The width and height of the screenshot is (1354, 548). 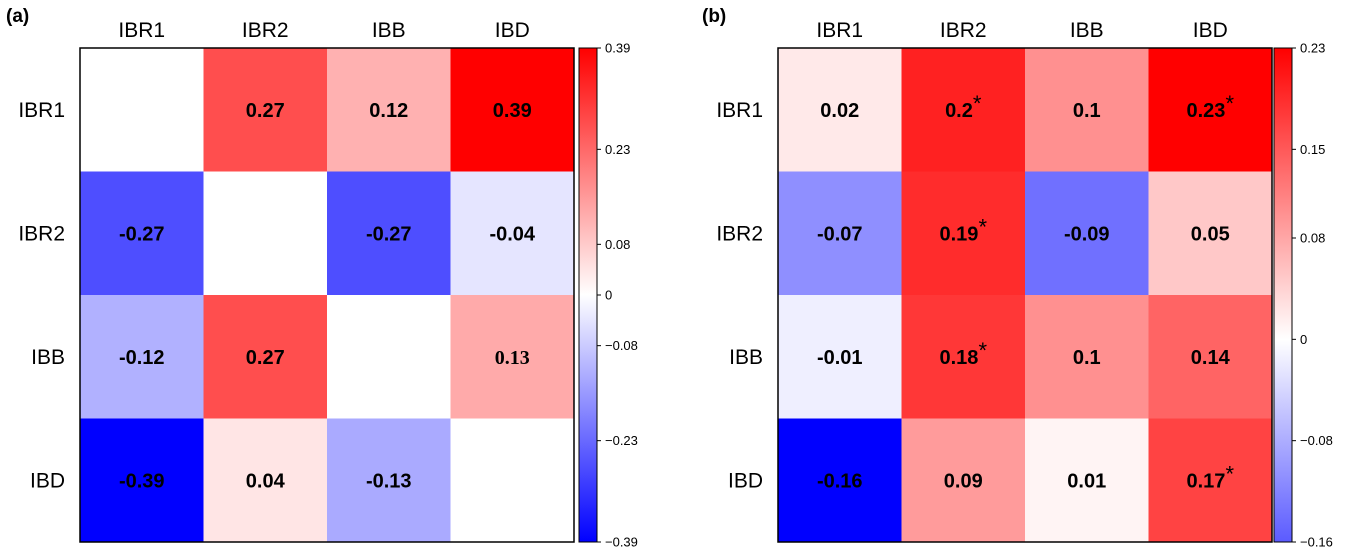 I want to click on colorbar-tick-label: −0.39, so click(x=621, y=541).